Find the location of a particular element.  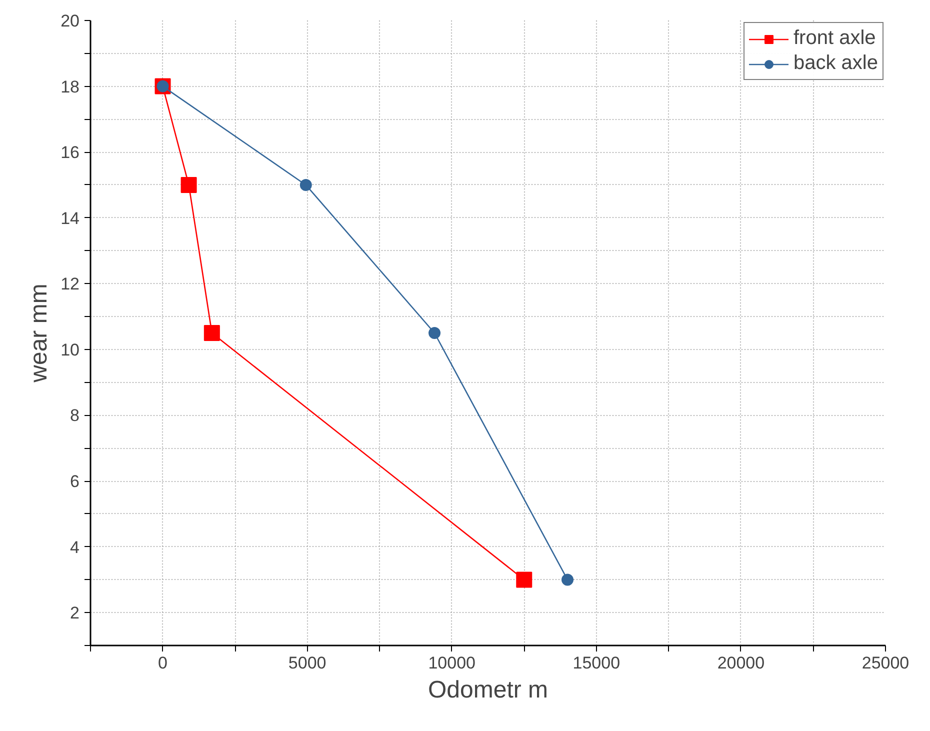

x-tick-label: 5000 is located at coordinates (307, 663).